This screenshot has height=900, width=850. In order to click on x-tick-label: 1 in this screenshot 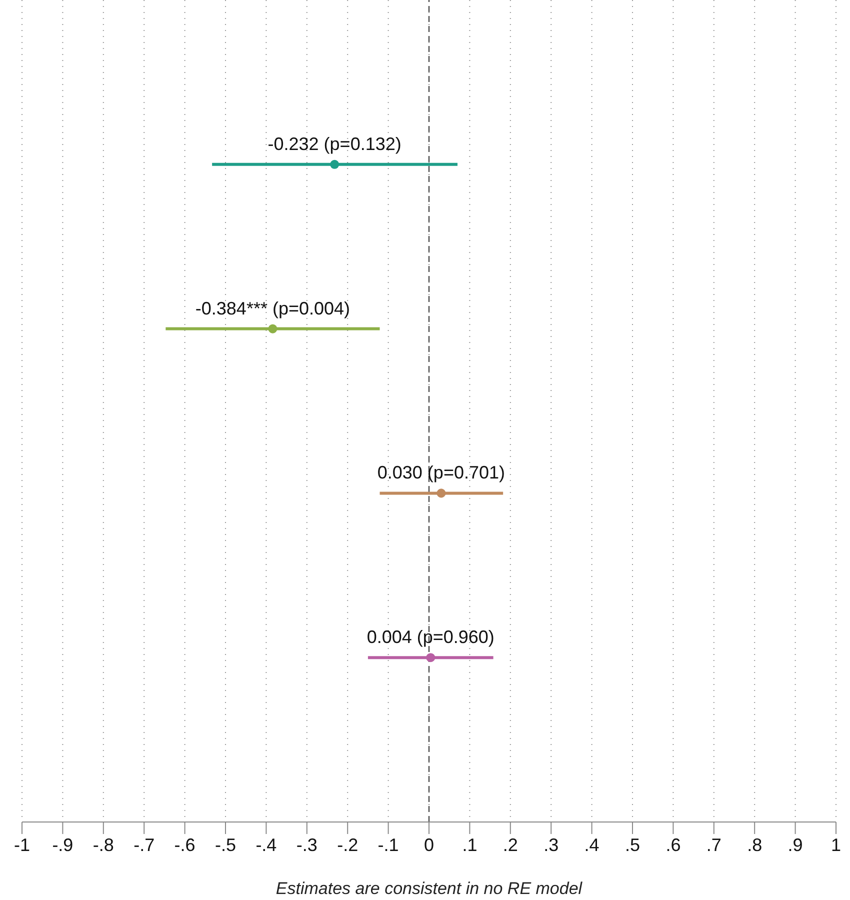, I will do `click(836, 844)`.